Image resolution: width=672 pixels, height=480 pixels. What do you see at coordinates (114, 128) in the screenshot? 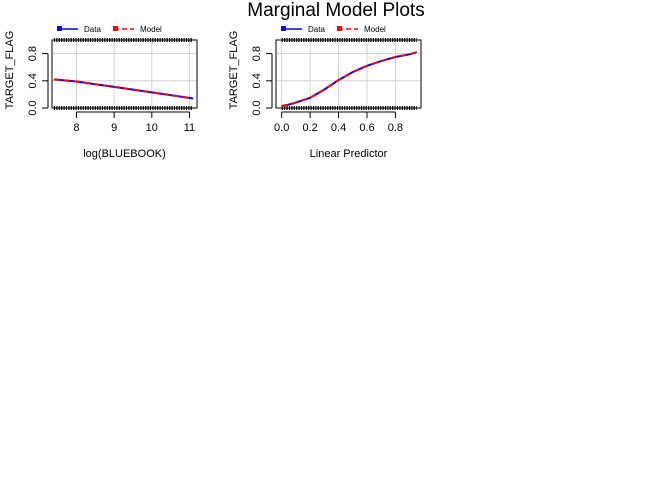
I see `x-tick-label: 9` at bounding box center [114, 128].